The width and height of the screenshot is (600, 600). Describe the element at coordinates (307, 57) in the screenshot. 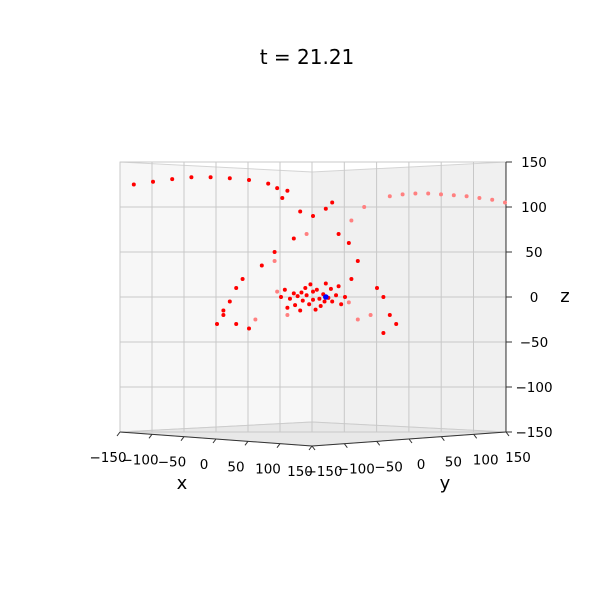

I see `chart-title: t = 21.21` at that location.